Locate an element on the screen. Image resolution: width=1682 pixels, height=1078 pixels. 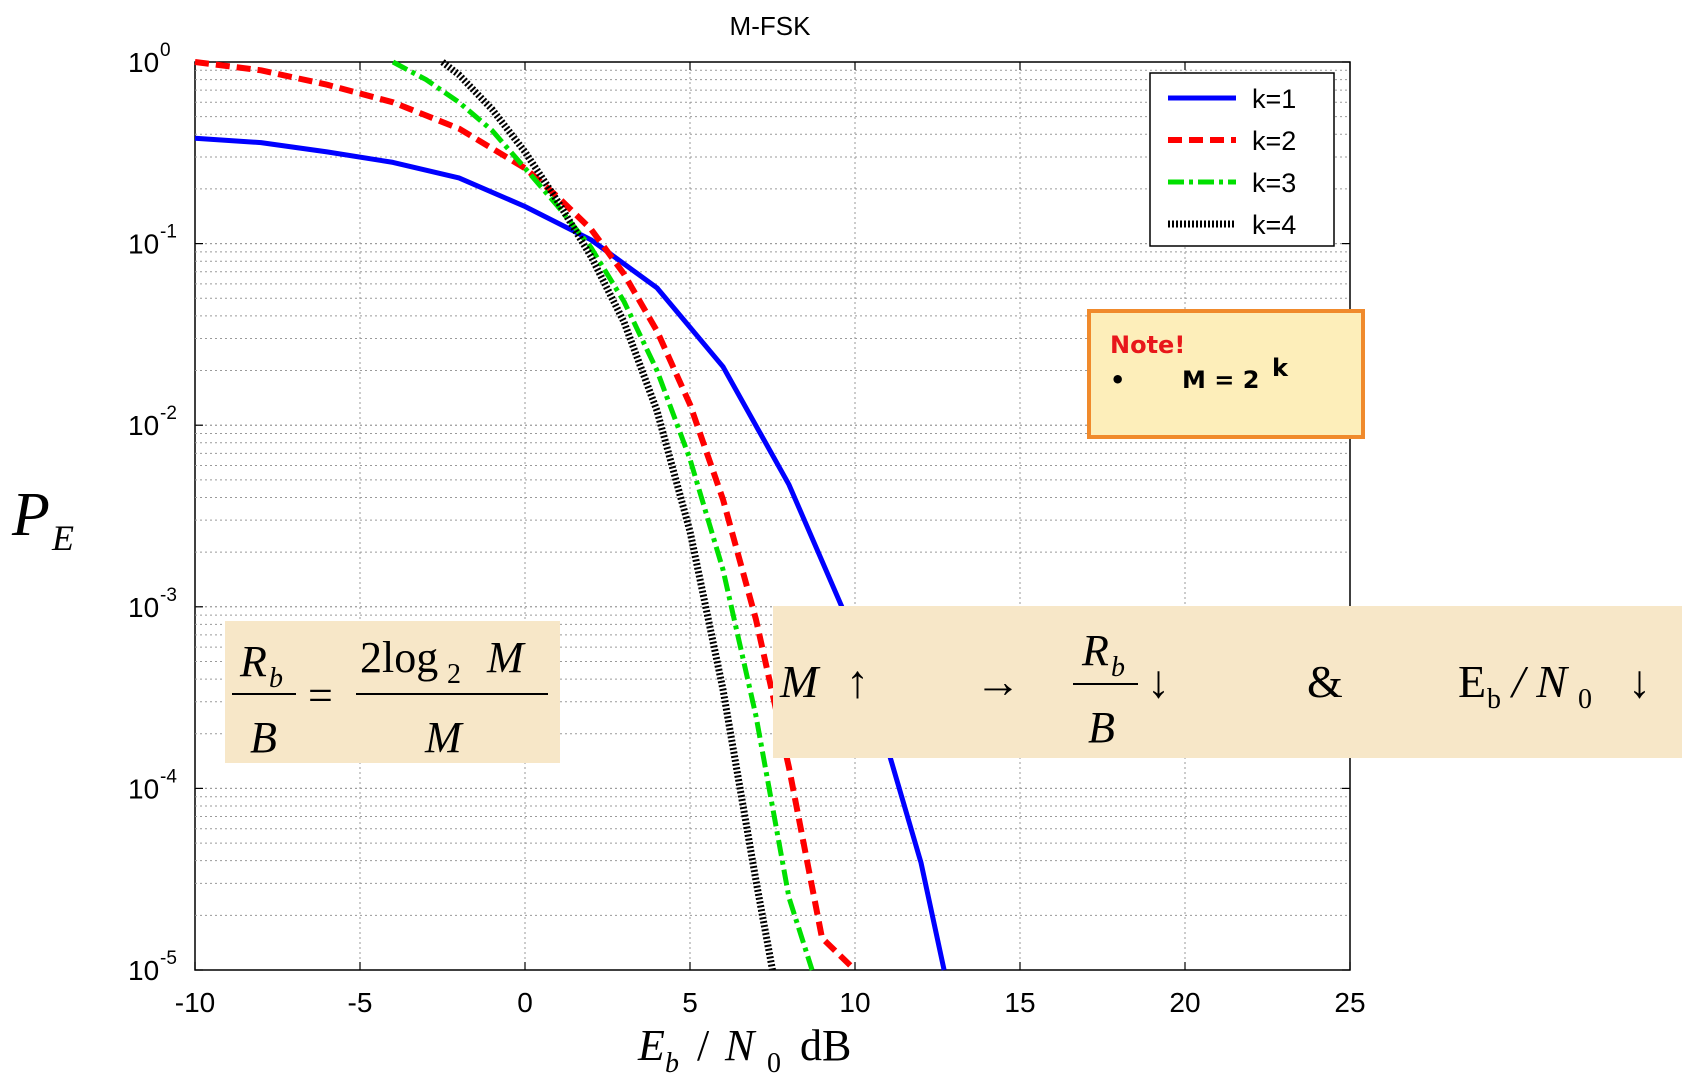
legend-items: k=1 k=2 k=3 k=4 is located at coordinates (1232, 162).